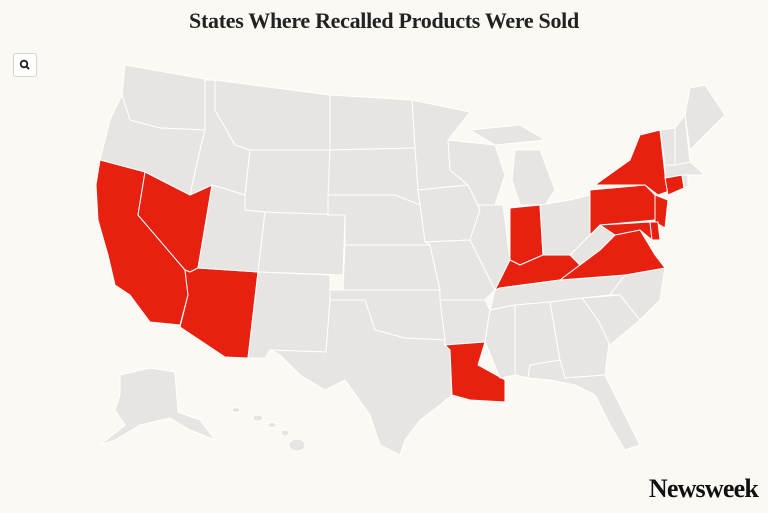 Image resolution: width=768 pixels, height=513 pixels. I want to click on state-me, so click(705, 117).